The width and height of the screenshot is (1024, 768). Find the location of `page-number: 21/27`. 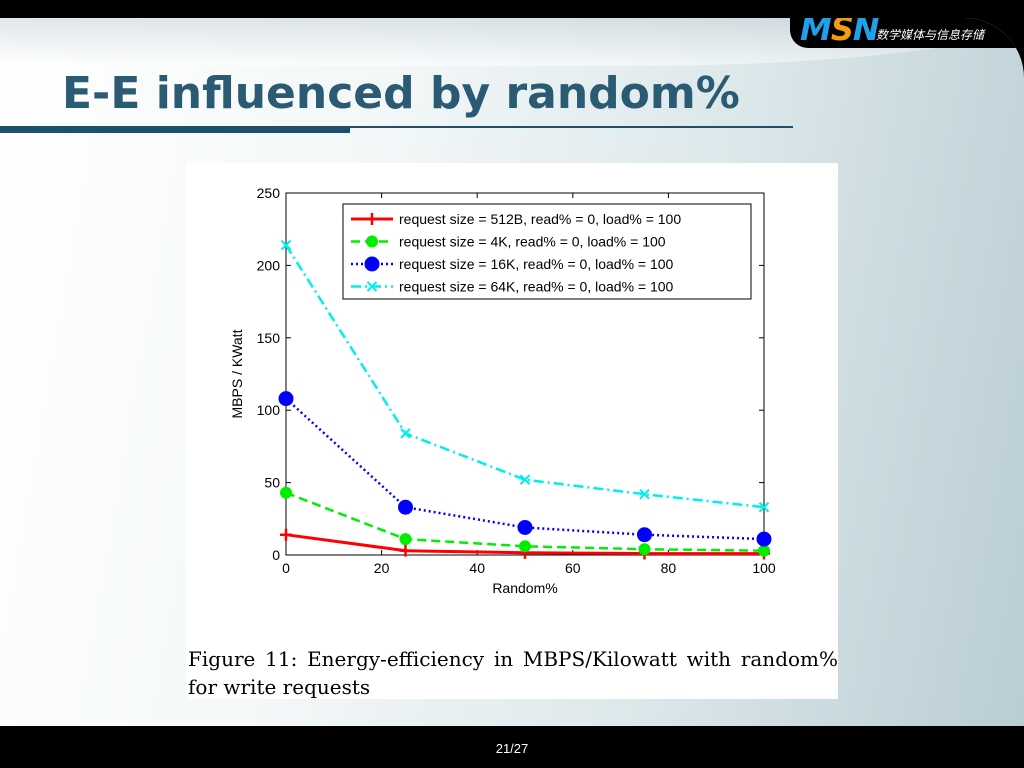

page-number: 21/27 is located at coordinates (512, 748).